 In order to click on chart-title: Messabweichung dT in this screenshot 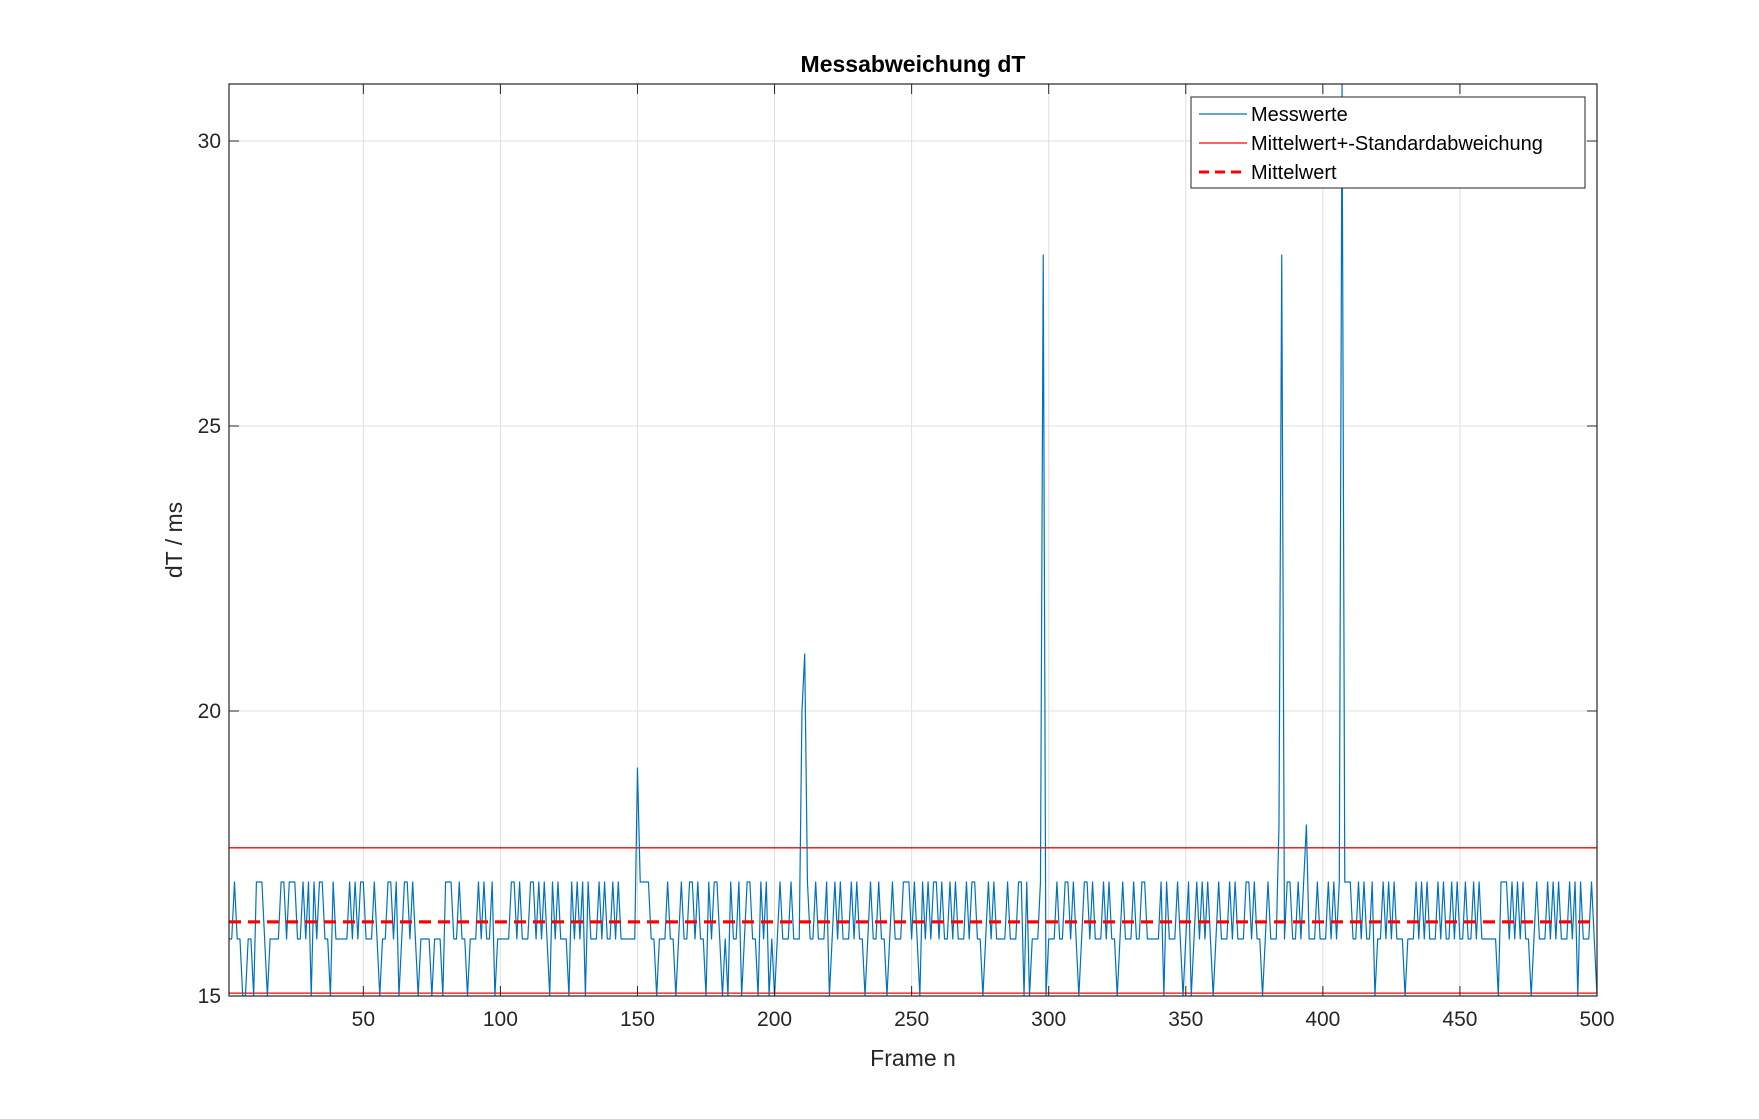, I will do `click(913, 64)`.